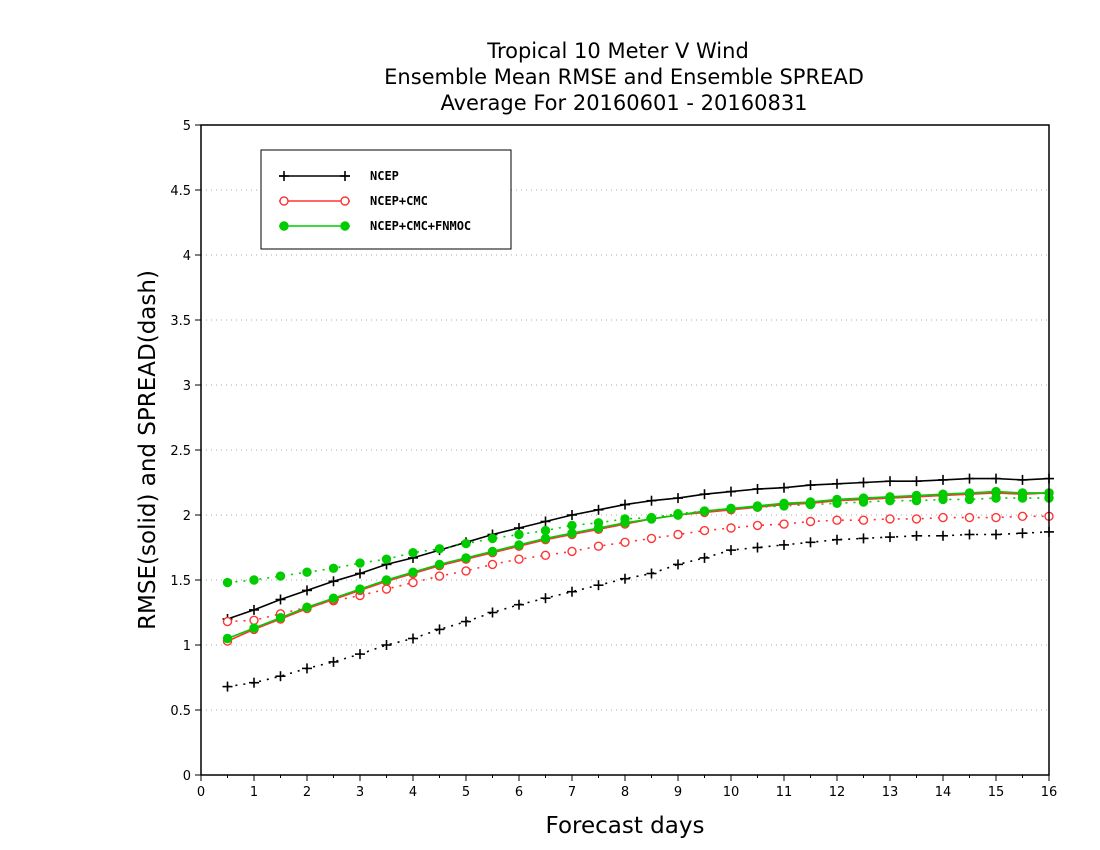 The height and width of the screenshot is (850, 1100). What do you see at coordinates (678, 792) in the screenshot?
I see `x-tick-label: 9` at bounding box center [678, 792].